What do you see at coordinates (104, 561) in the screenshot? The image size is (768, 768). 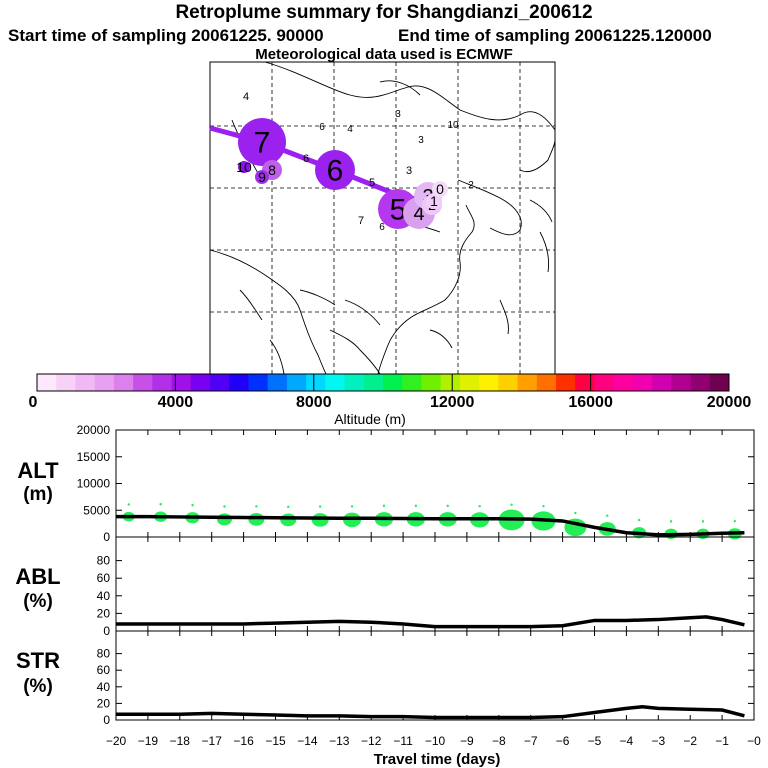 I see `panel-1-ytick-label-4: 80` at bounding box center [104, 561].